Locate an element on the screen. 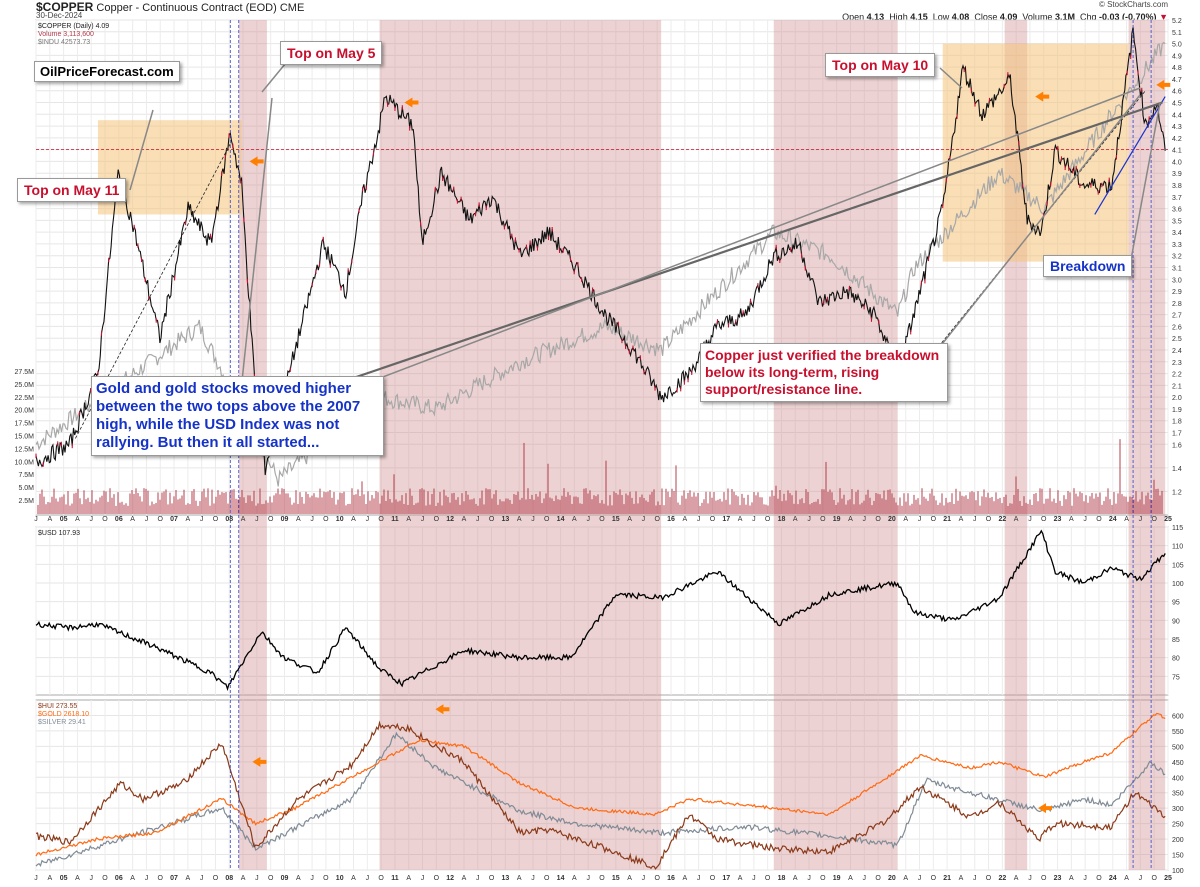  y-tick-label: 3.3 is located at coordinates (1177, 245).